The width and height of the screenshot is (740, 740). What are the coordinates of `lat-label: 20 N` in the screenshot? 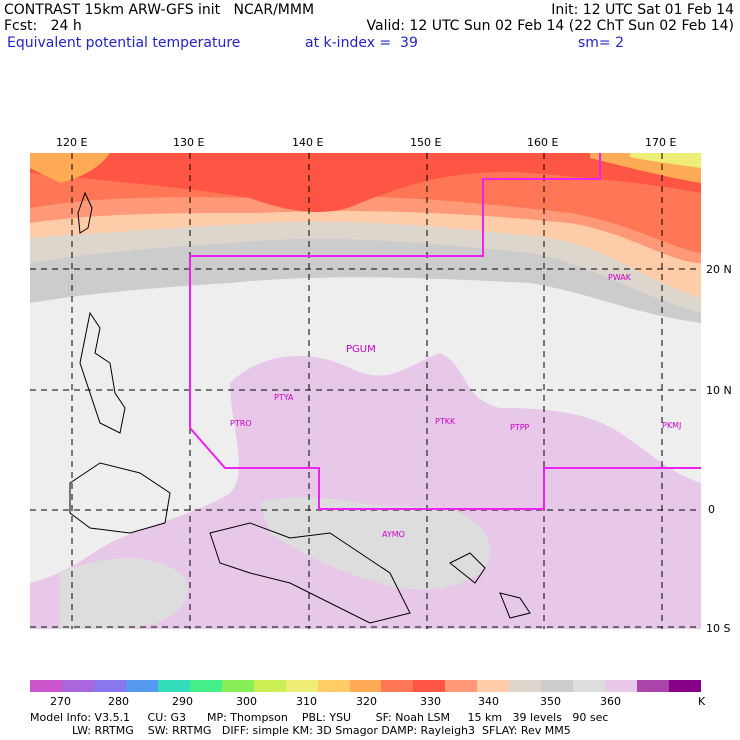 It's located at (719, 269).